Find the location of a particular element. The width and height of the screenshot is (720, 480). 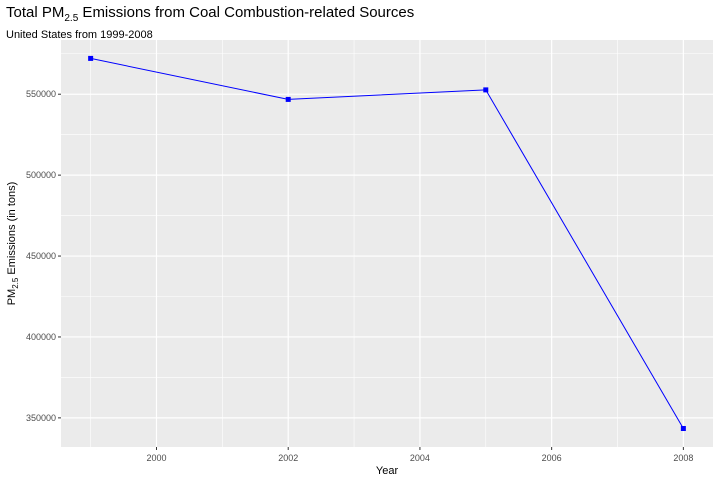

x-axis-tick-labels: 2000 2002 2004 2006 2008 is located at coordinates (419, 458).